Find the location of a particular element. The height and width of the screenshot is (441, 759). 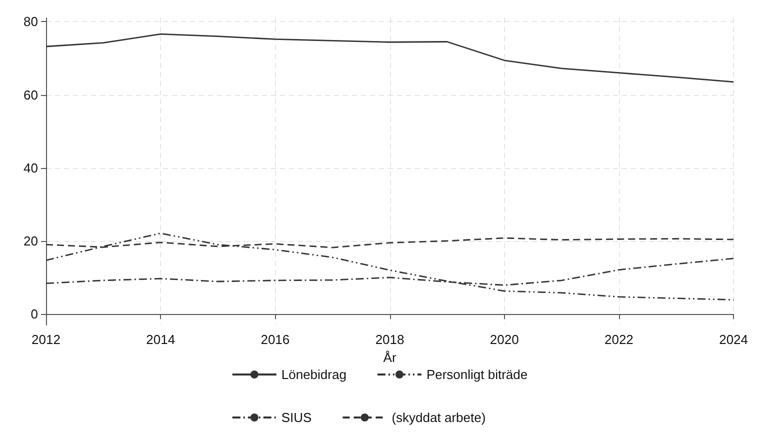

legend-label: SIUS is located at coordinates (296, 417).